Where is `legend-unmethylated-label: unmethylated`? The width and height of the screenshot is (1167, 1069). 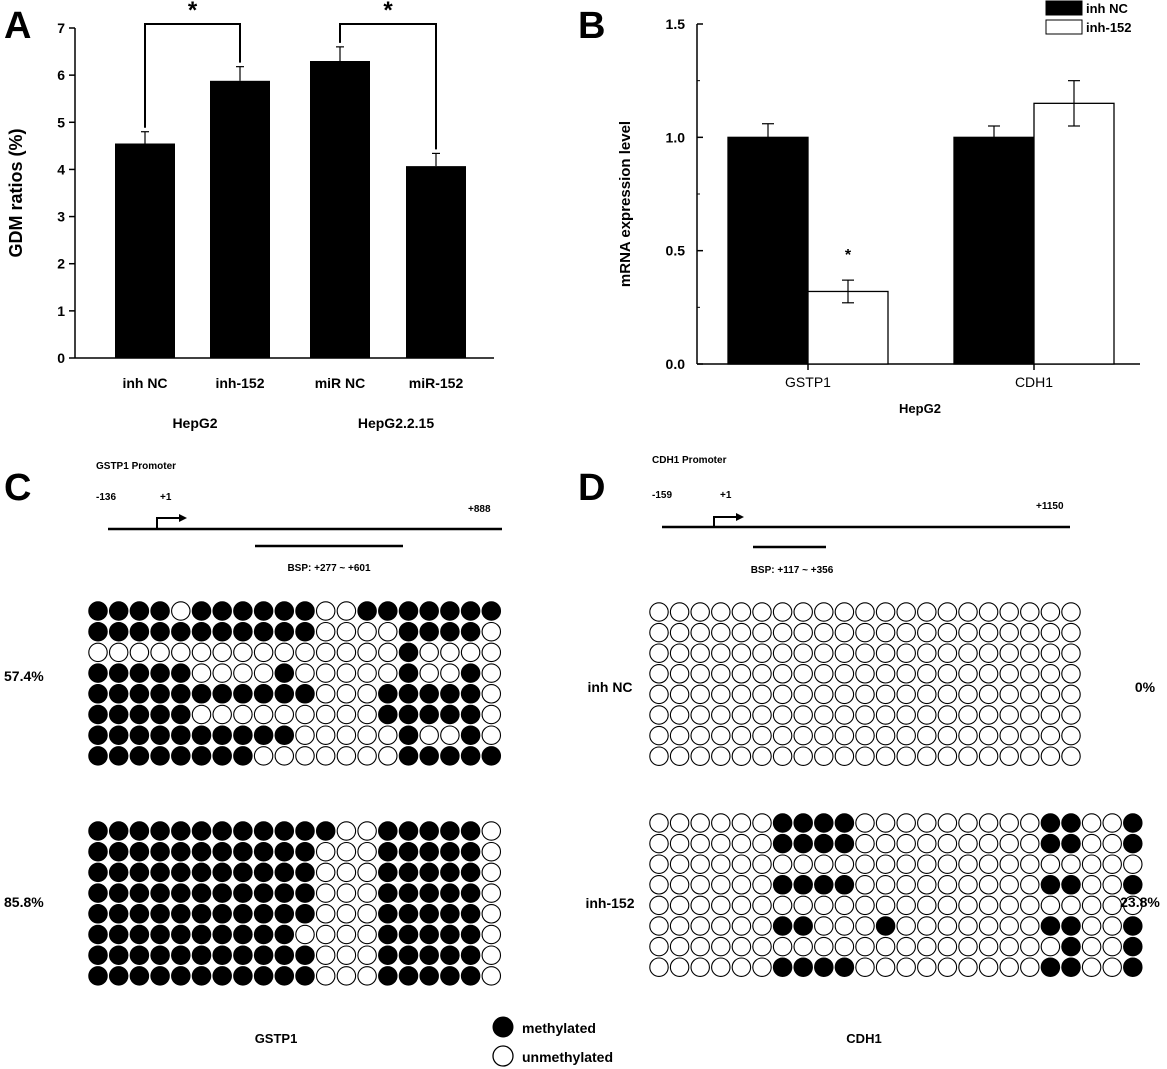
legend-unmethylated-label: unmethylated is located at coordinates (567, 1057).